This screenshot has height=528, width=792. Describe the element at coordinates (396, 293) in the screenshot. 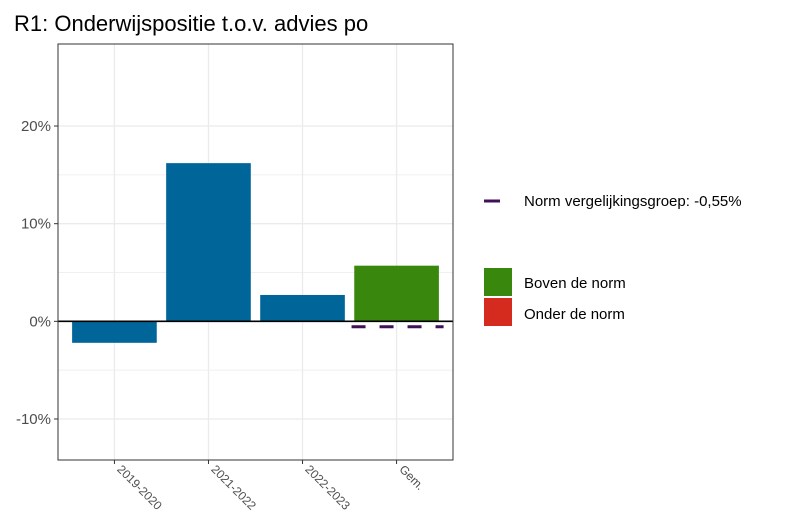

I see `bar-gem-` at that location.